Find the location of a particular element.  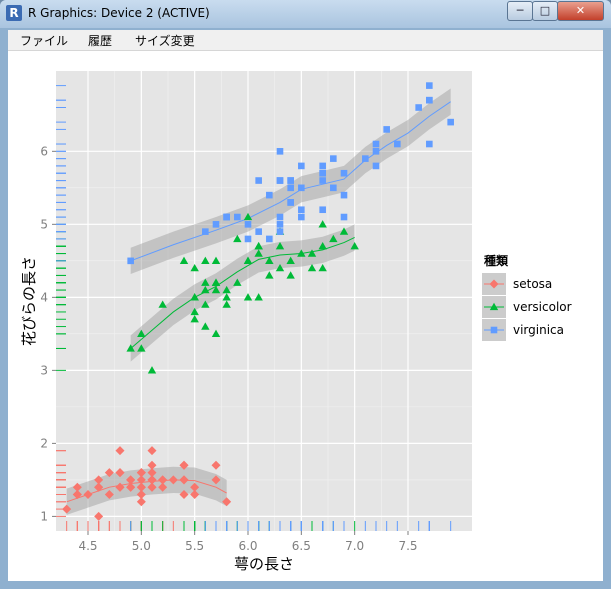

x-tick-label: 5.0 is located at coordinates (141, 546).